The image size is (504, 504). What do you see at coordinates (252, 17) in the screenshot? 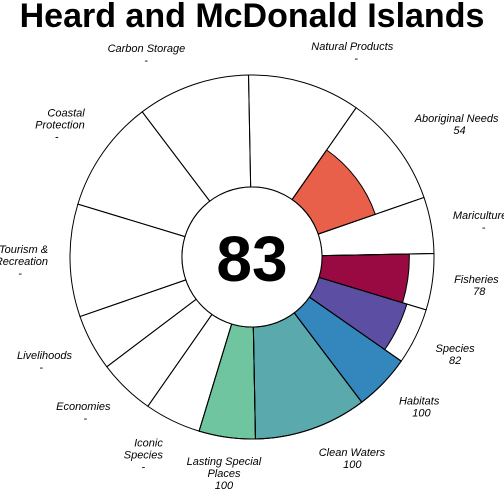
I see `chart-title: Heard and McDonald Islands` at bounding box center [252, 17].